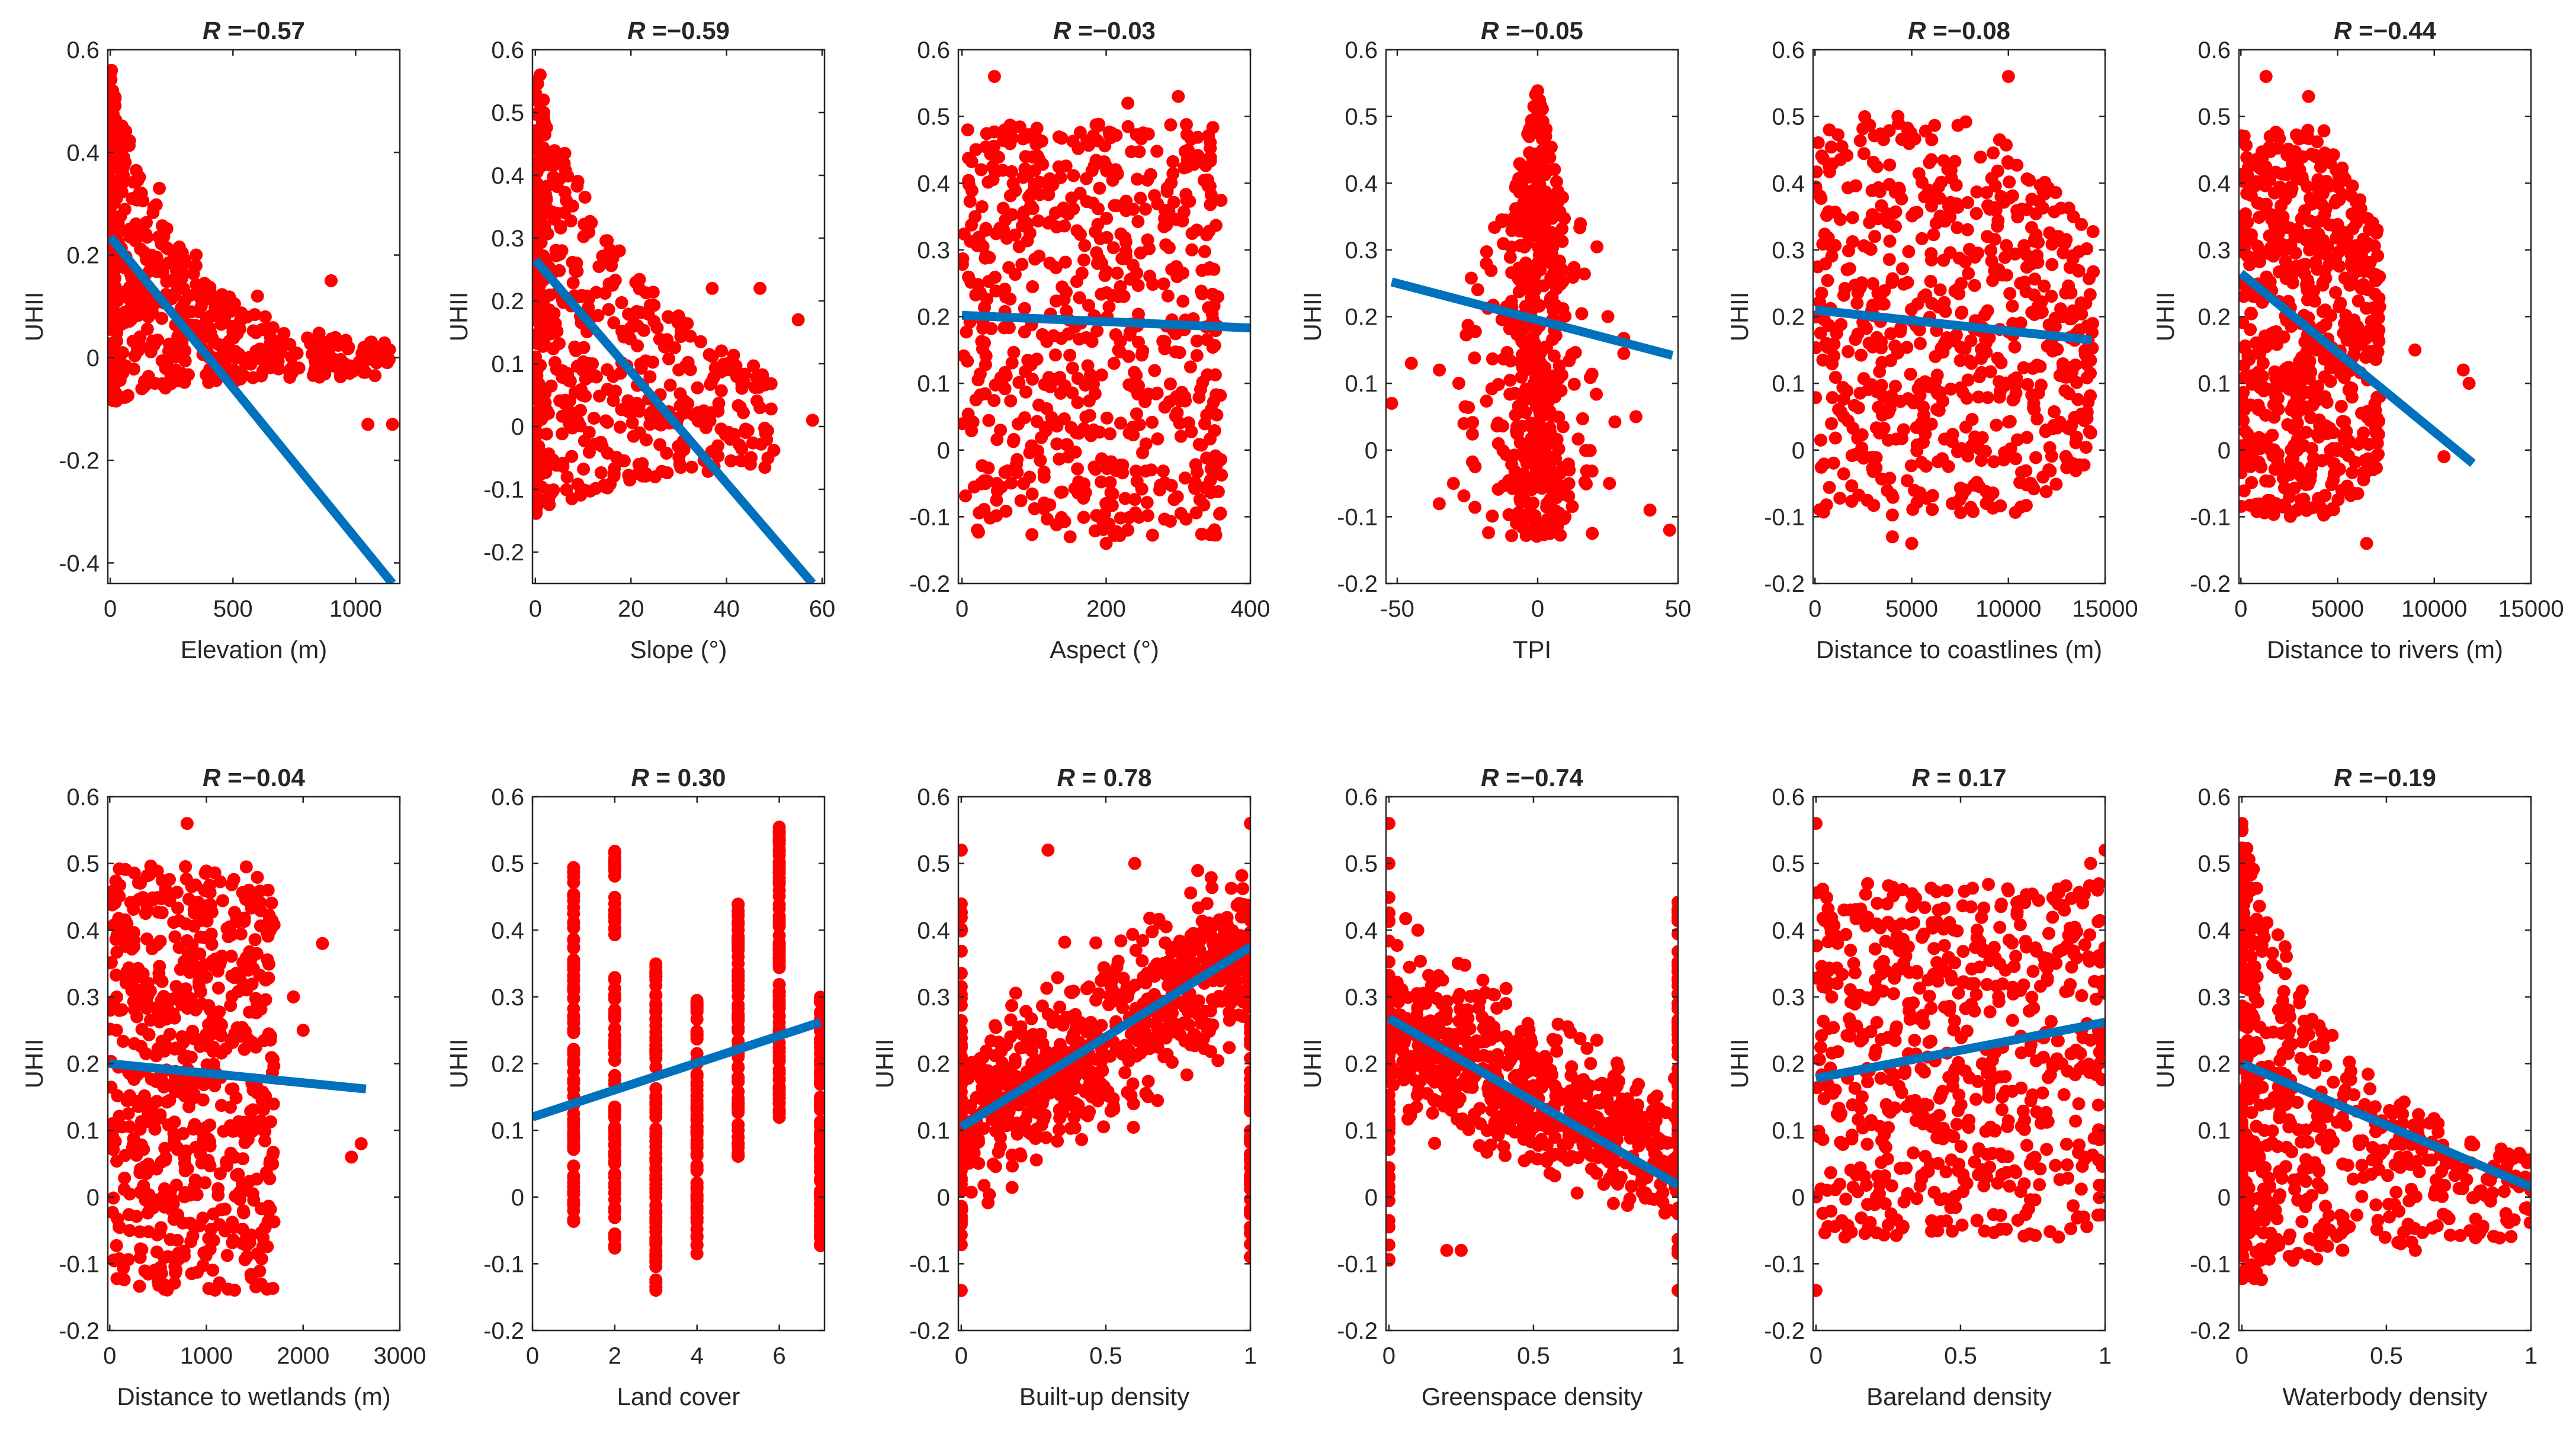 The width and height of the screenshot is (2576, 1430). Describe the element at coordinates (822, 609) in the screenshot. I see `x-tick-label: 60` at that location.